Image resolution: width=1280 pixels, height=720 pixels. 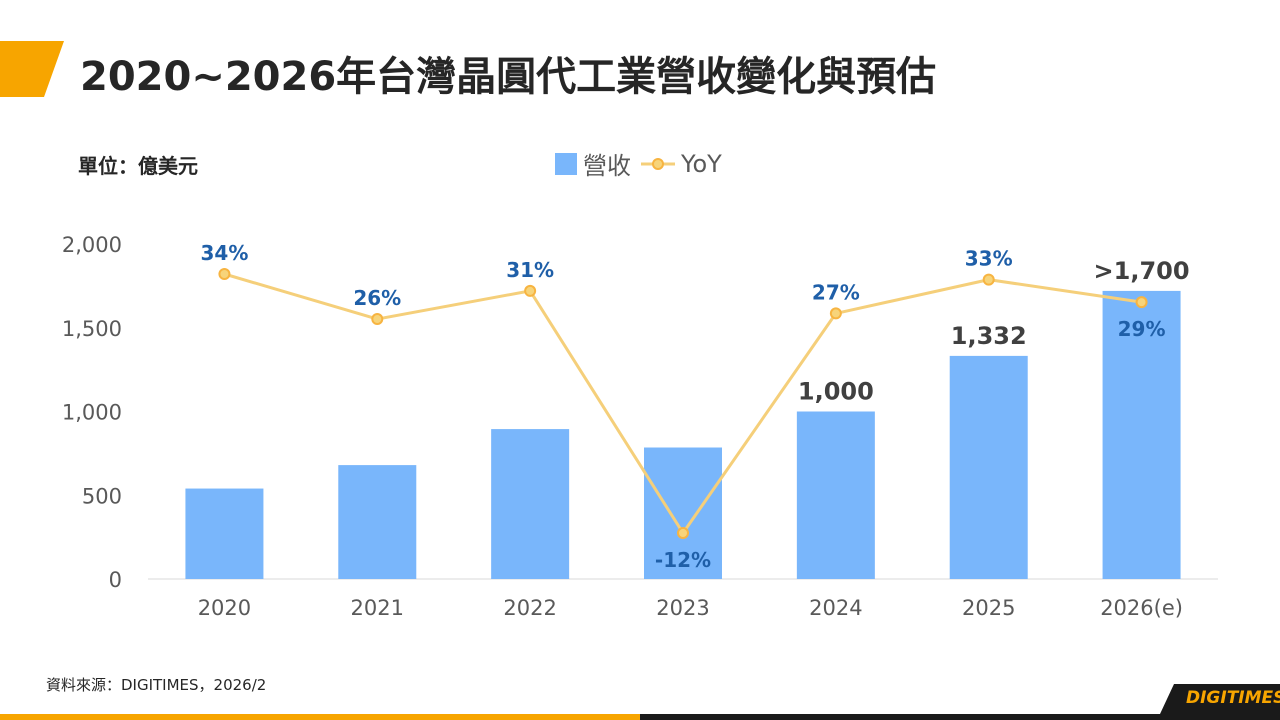 I want to click on yoy-label: -12%, so click(x=683, y=560).